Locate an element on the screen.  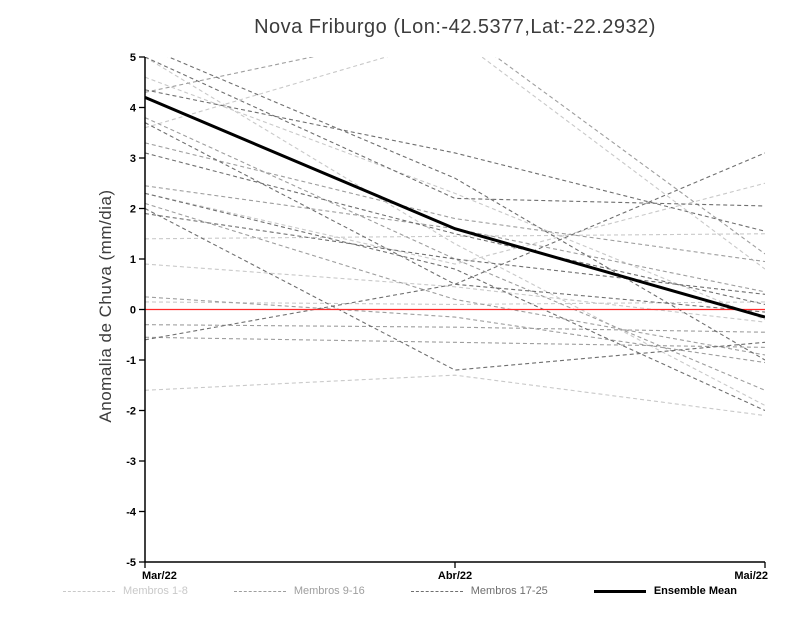
legend-label: Membros 9-16 is located at coordinates (329, 591).